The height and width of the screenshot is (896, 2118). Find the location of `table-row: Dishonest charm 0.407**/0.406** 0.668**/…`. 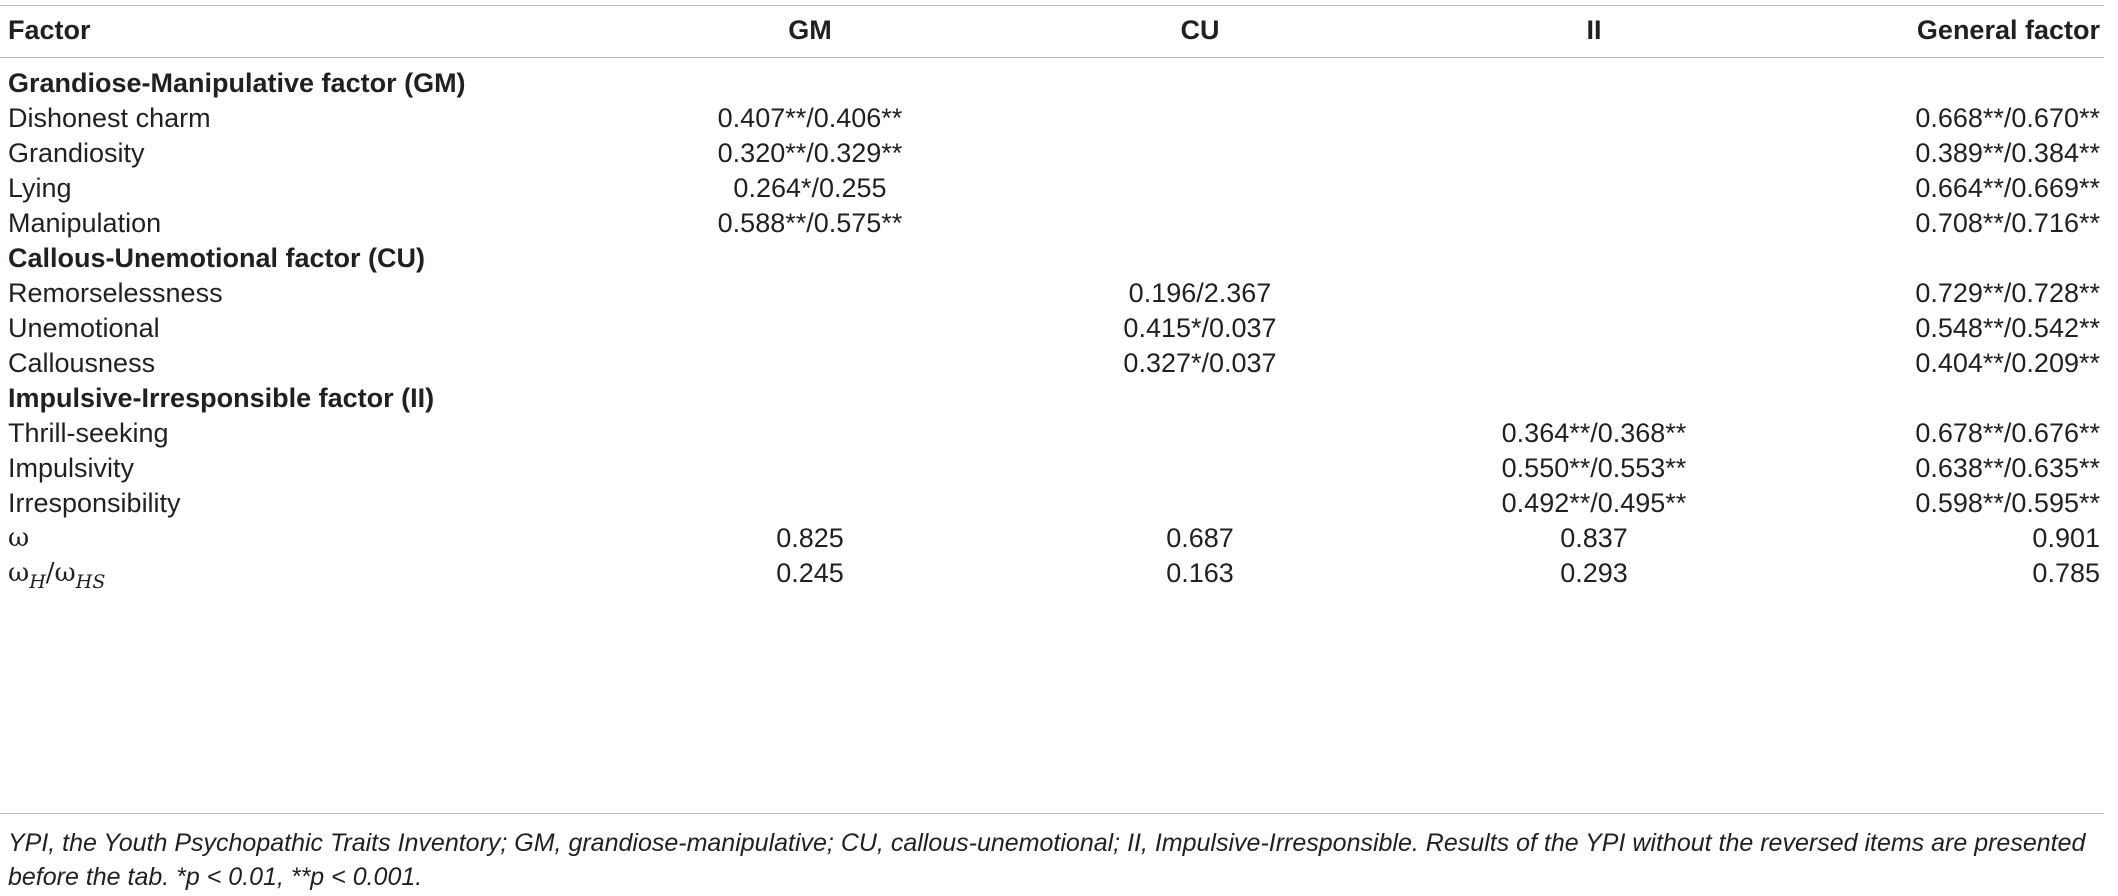

table-row: Dishonest charm 0.407**/0.406** 0.668**/… is located at coordinates (1052, 118).